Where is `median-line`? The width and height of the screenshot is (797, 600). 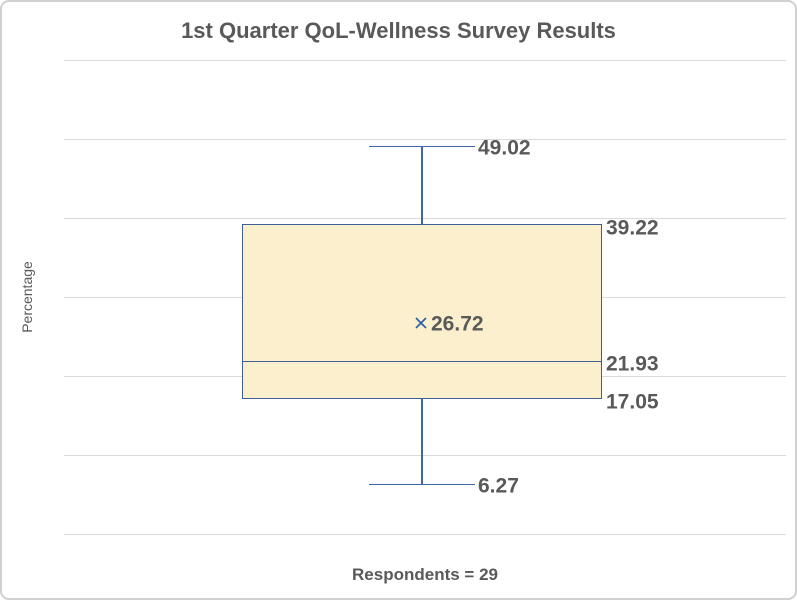 median-line is located at coordinates (422, 361).